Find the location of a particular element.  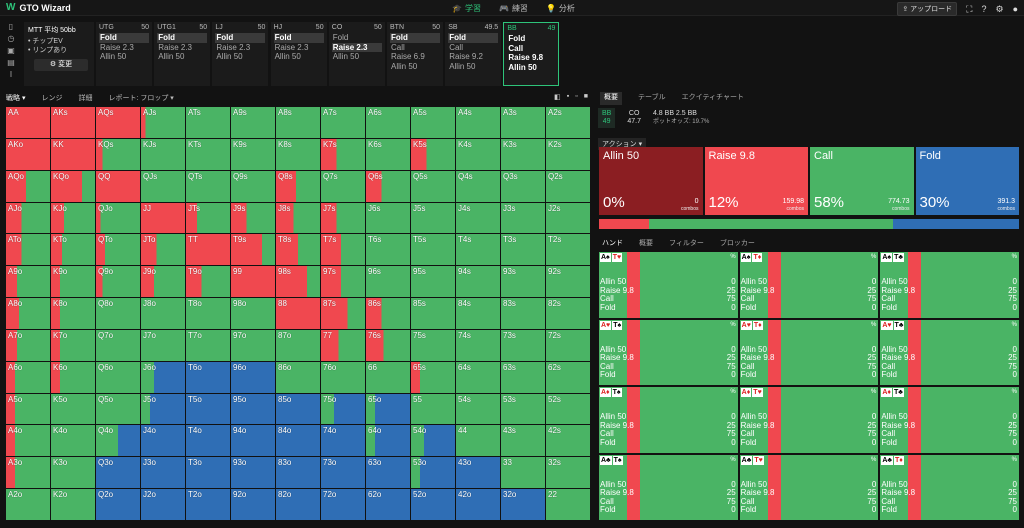

hand-cell: 83s is located at coordinates (523, 313).